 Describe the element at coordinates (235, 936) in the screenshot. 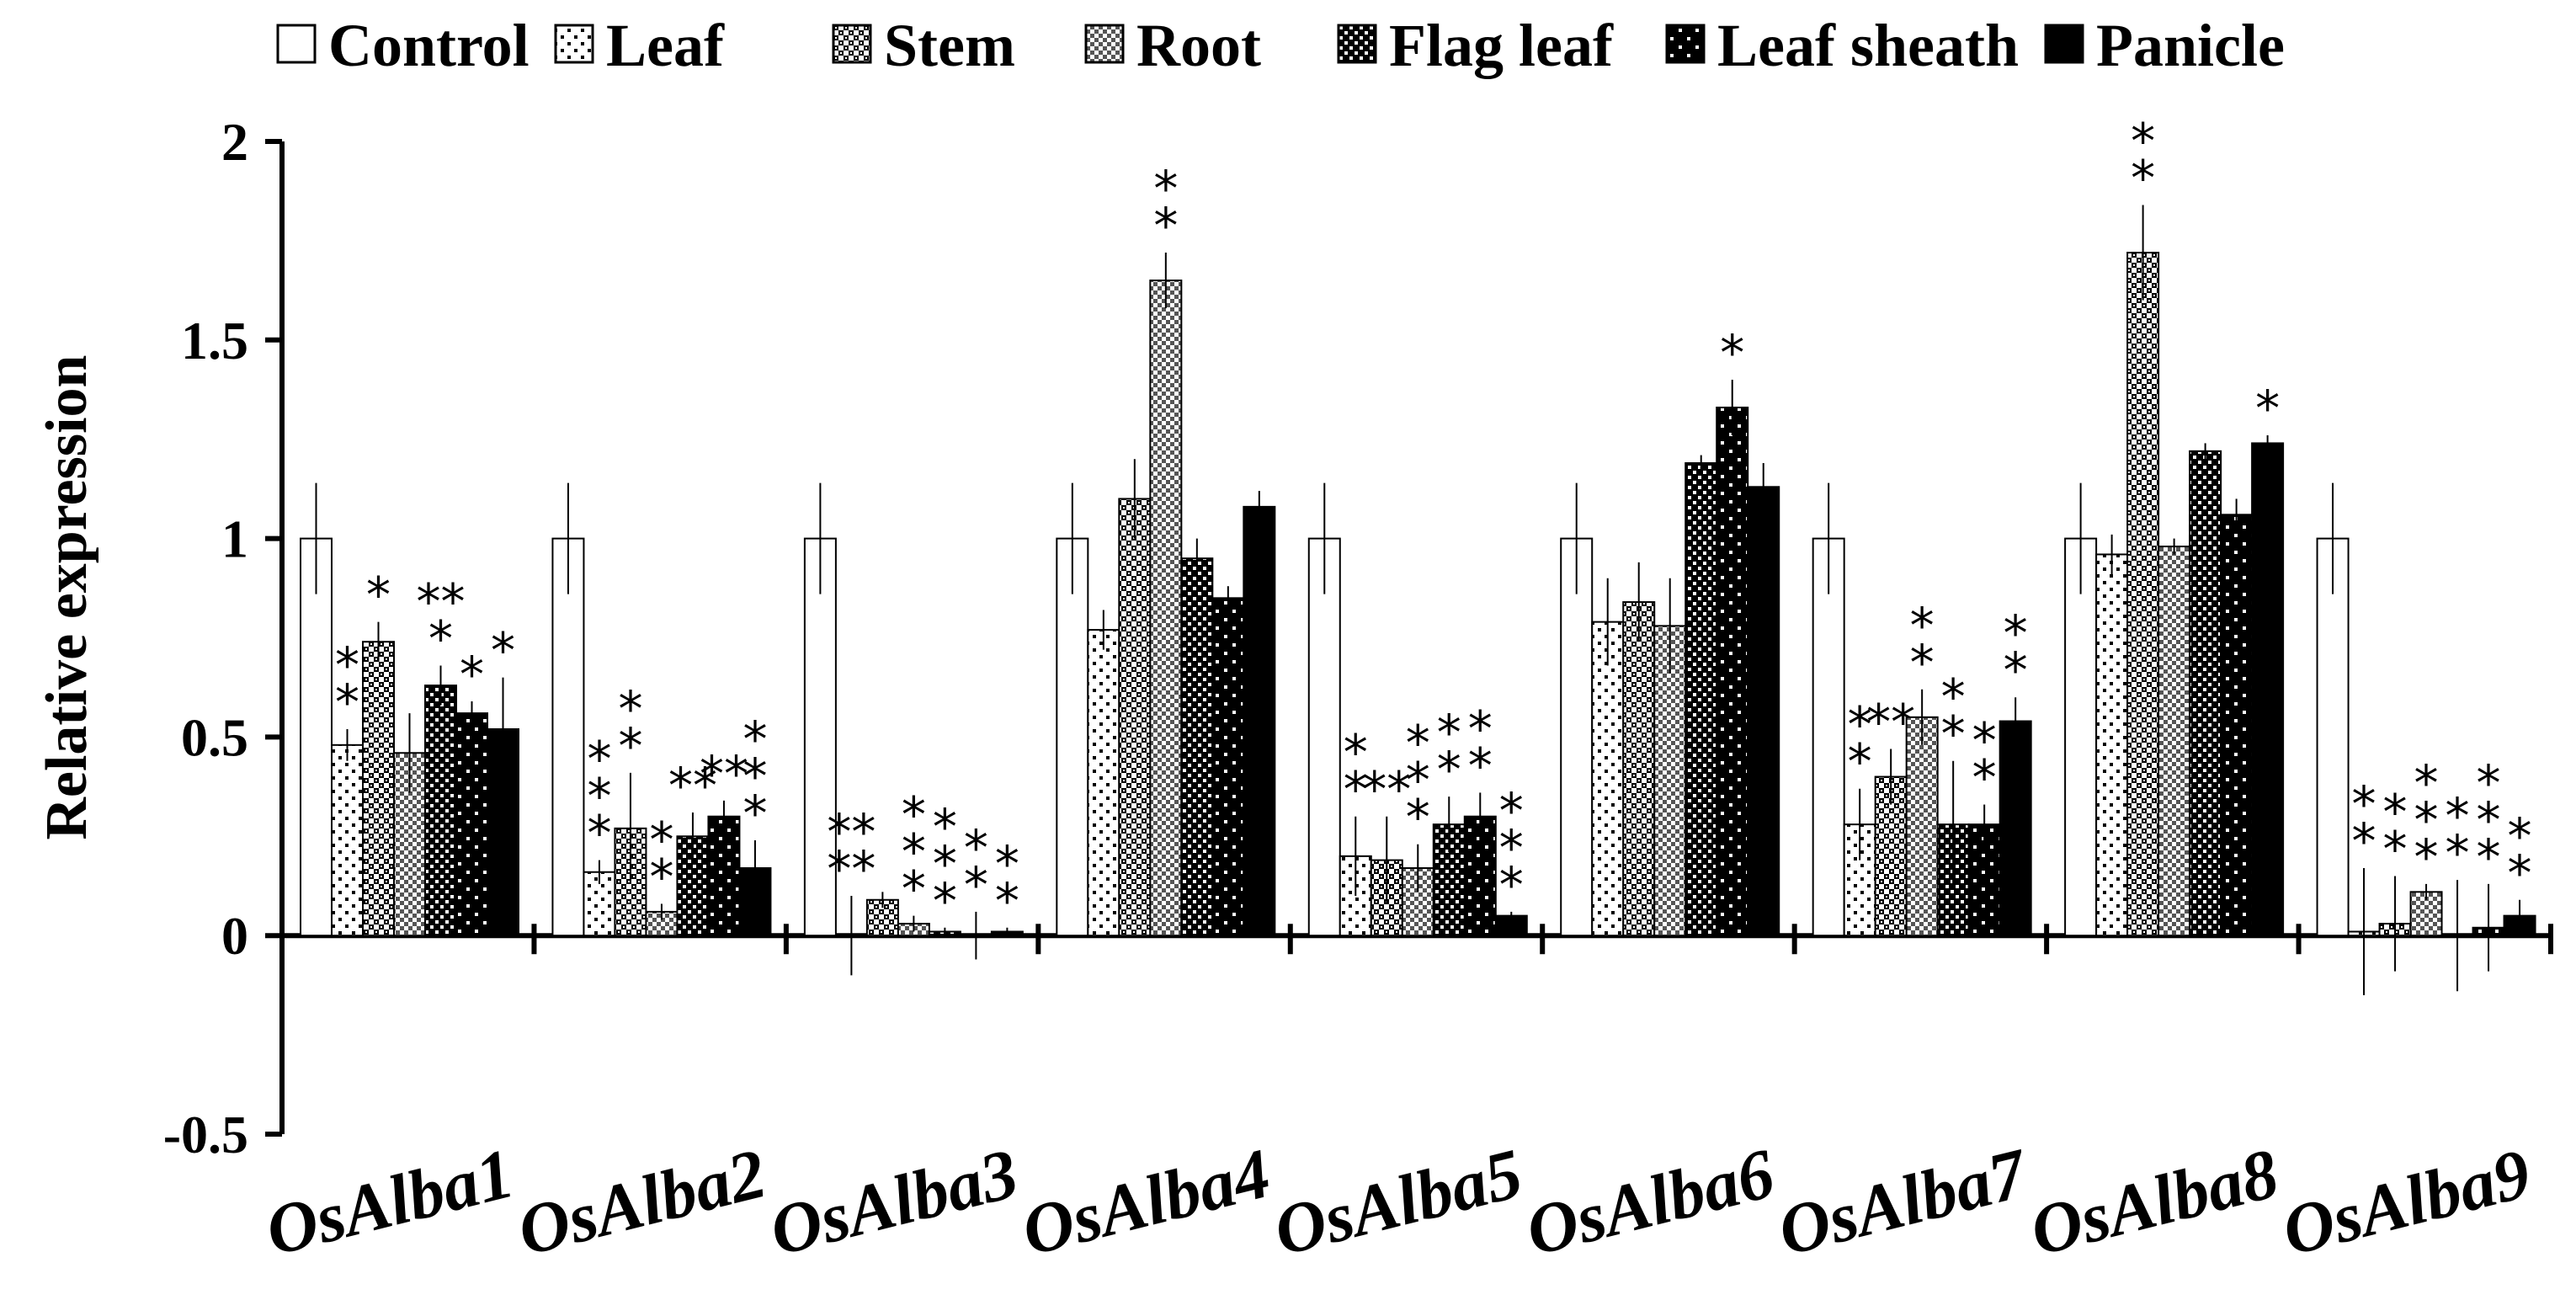

I see `y-tick-label: 0` at that location.